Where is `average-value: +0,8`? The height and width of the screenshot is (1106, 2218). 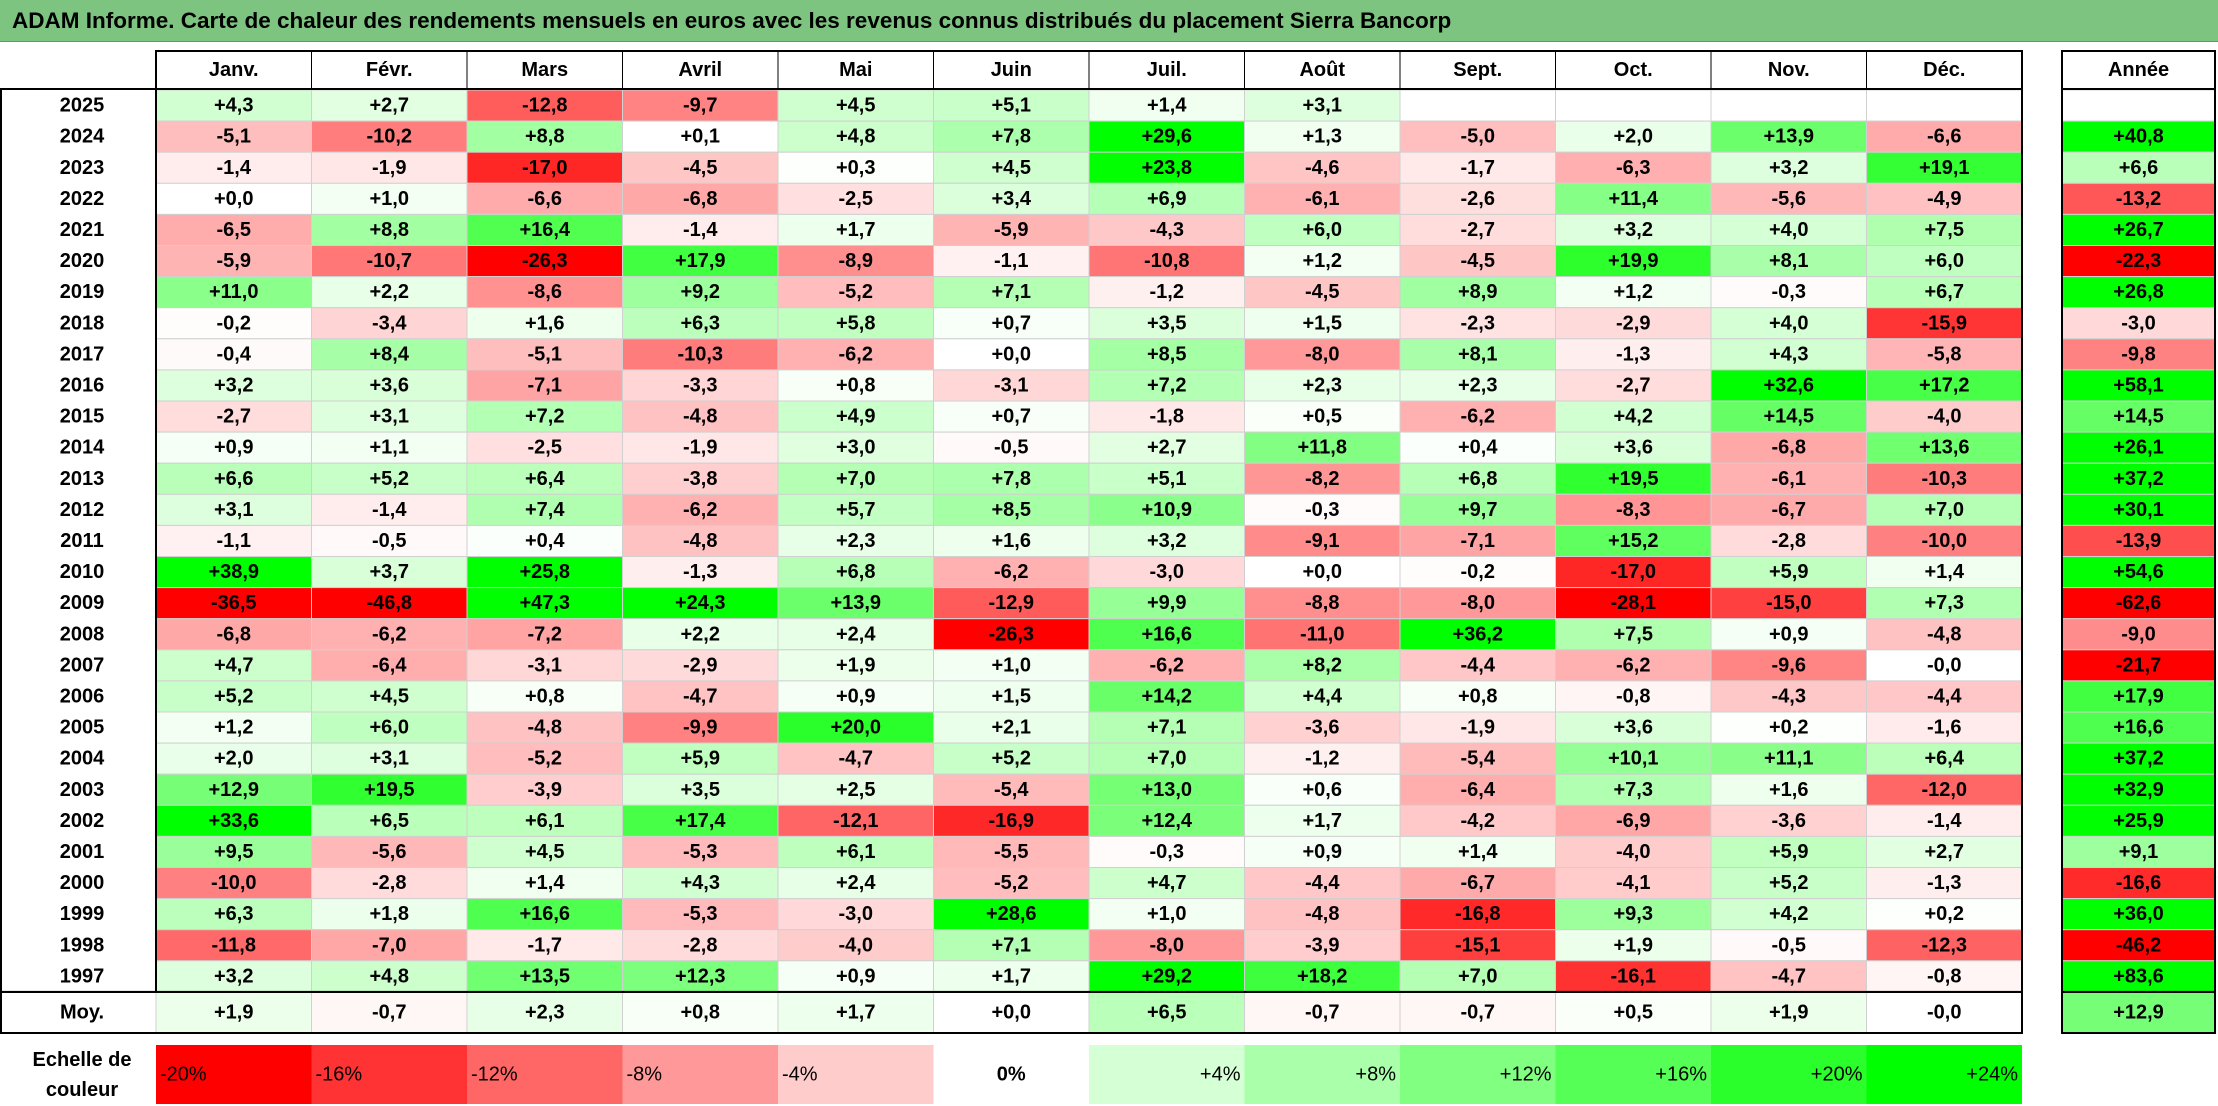 average-value: +0,8 is located at coordinates (700, 1013).